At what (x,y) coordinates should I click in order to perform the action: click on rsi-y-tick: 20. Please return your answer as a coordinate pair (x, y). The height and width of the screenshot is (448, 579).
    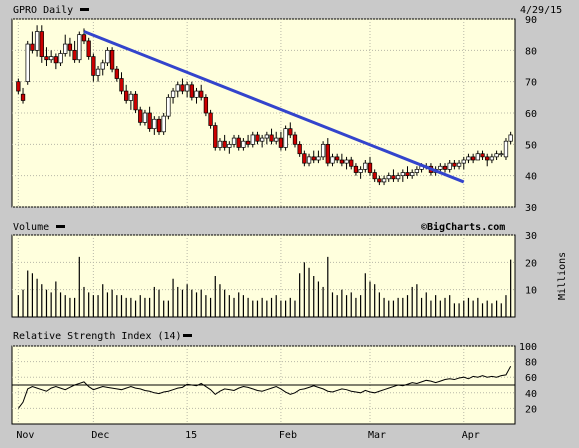
    Looking at the image, I should click on (531, 409).